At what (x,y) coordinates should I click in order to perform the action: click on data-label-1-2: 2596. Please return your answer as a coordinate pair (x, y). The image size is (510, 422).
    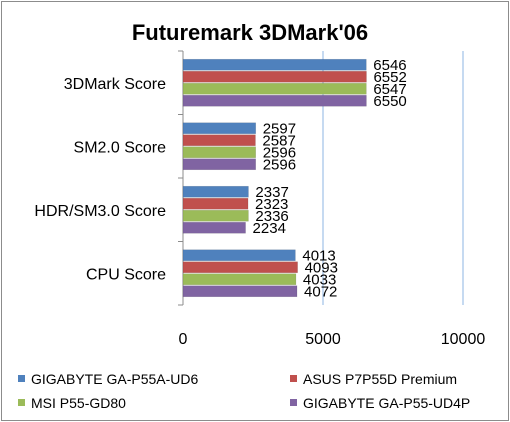
    Looking at the image, I should click on (279, 152).